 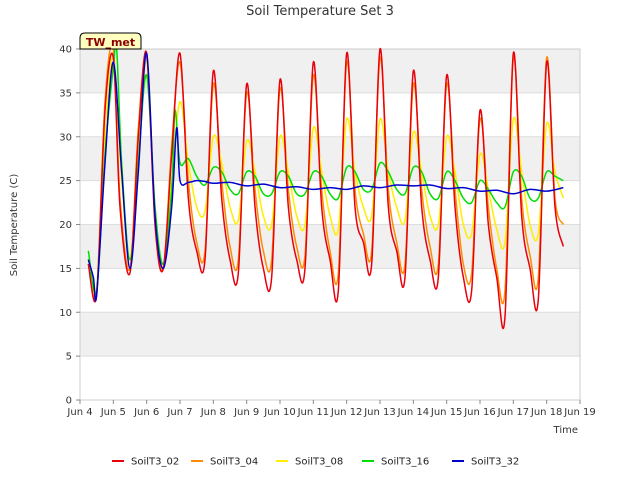 What do you see at coordinates (69, 357) in the screenshot?
I see `y-tick-label: 5` at bounding box center [69, 357].